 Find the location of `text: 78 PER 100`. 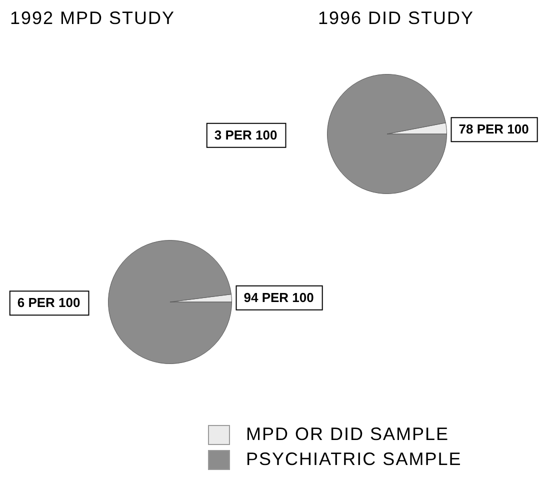

text: 78 PER 100 is located at coordinates (493, 129).